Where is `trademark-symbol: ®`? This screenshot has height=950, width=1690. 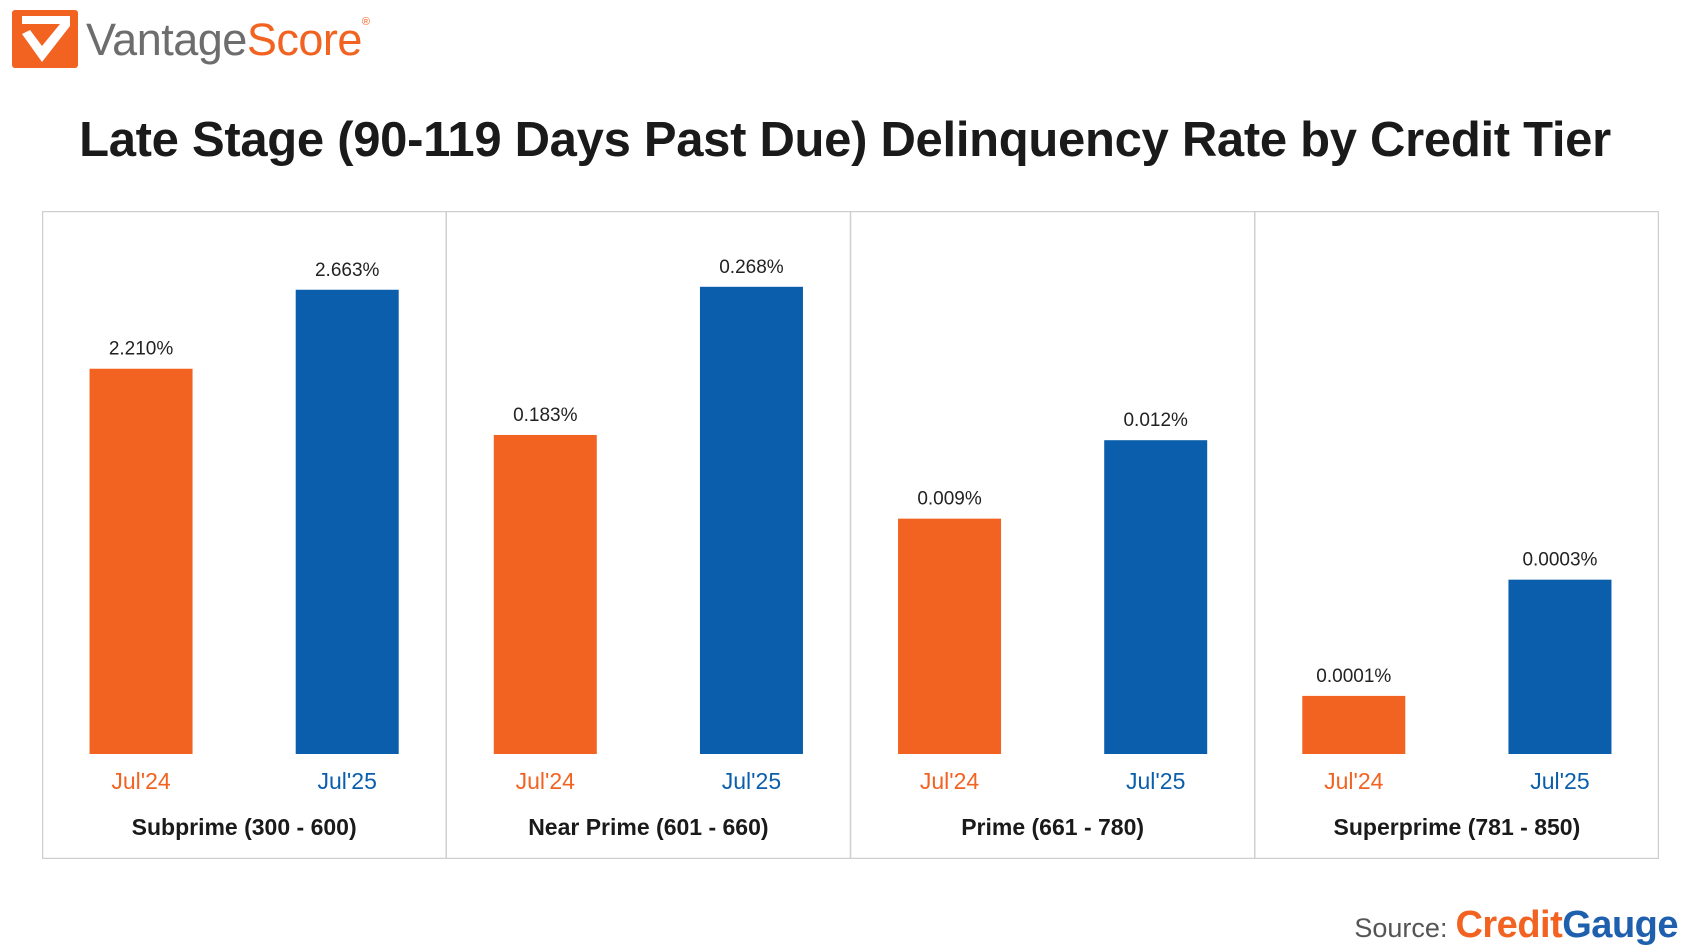
trademark-symbol: ® is located at coordinates (365, 21).